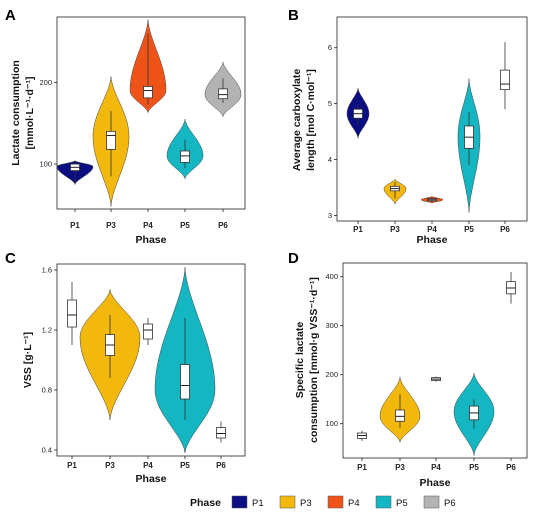  Describe the element at coordinates (330, 159) in the screenshot. I see `y-tick-label-b-1: 4` at that location.